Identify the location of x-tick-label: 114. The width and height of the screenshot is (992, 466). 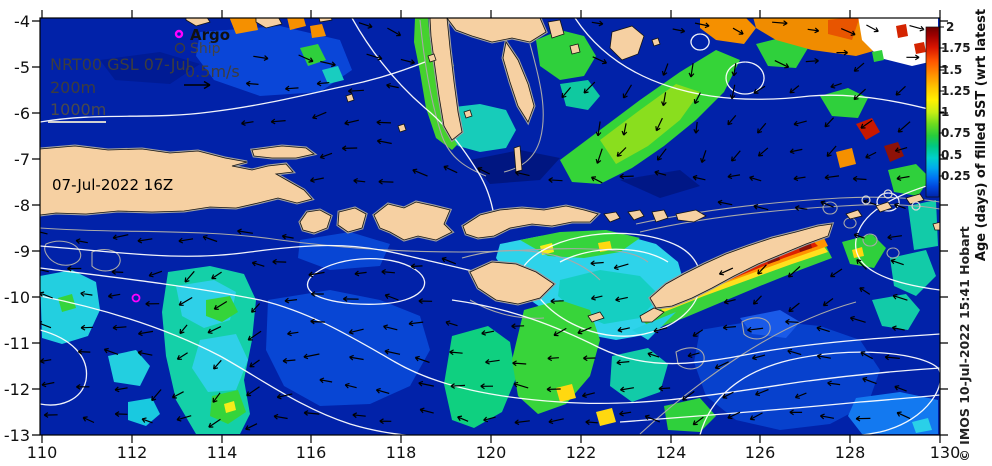
(222, 452).